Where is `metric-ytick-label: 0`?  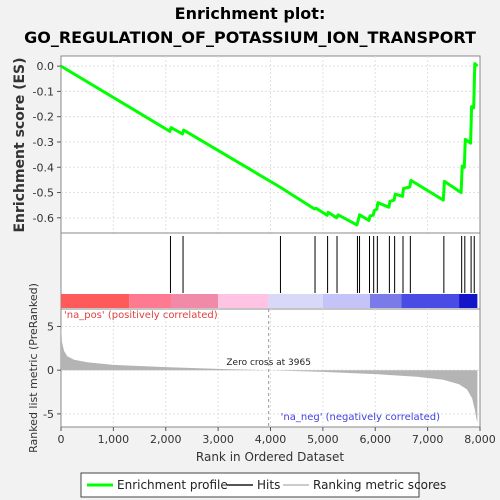
metric-ytick-label: 0 is located at coordinates (50, 370).